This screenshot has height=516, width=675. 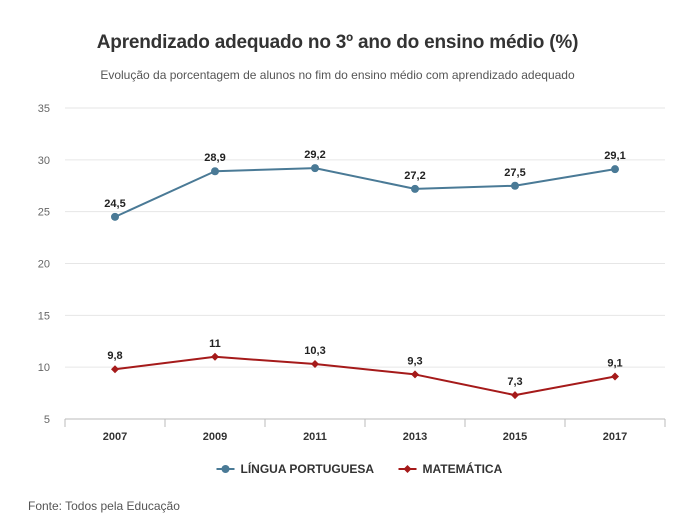 What do you see at coordinates (47, 420) in the screenshot?
I see `y-tick-label: 5` at bounding box center [47, 420].